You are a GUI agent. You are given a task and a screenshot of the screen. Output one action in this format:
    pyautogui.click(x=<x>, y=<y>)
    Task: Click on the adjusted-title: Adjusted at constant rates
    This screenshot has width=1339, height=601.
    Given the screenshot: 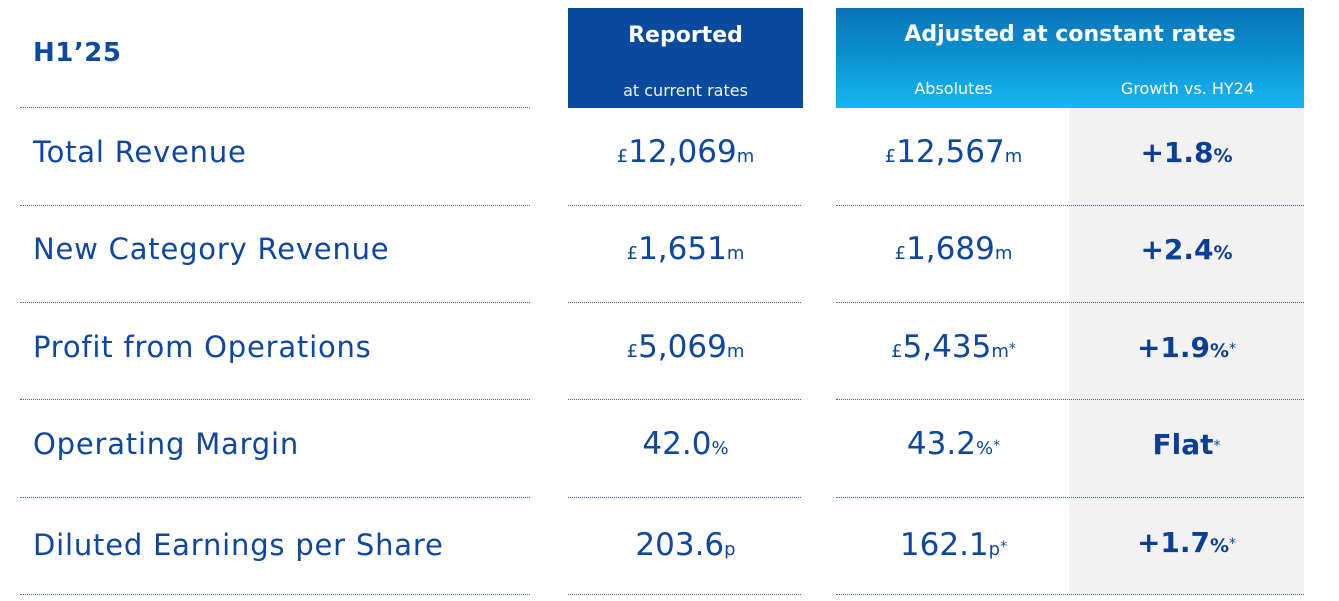 What is the action you would take?
    pyautogui.click(x=1070, y=34)
    